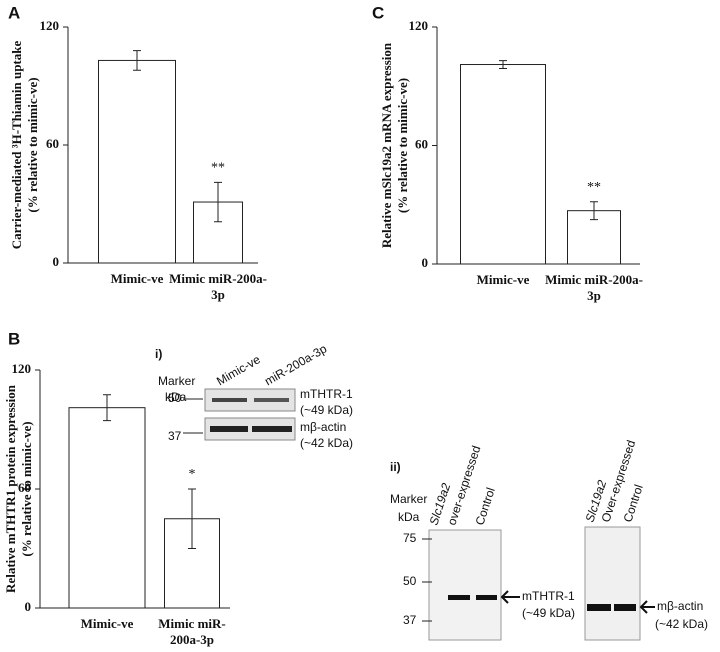  What do you see at coordinates (378, 12) in the screenshot?
I see `panel-letter: C` at bounding box center [378, 12].